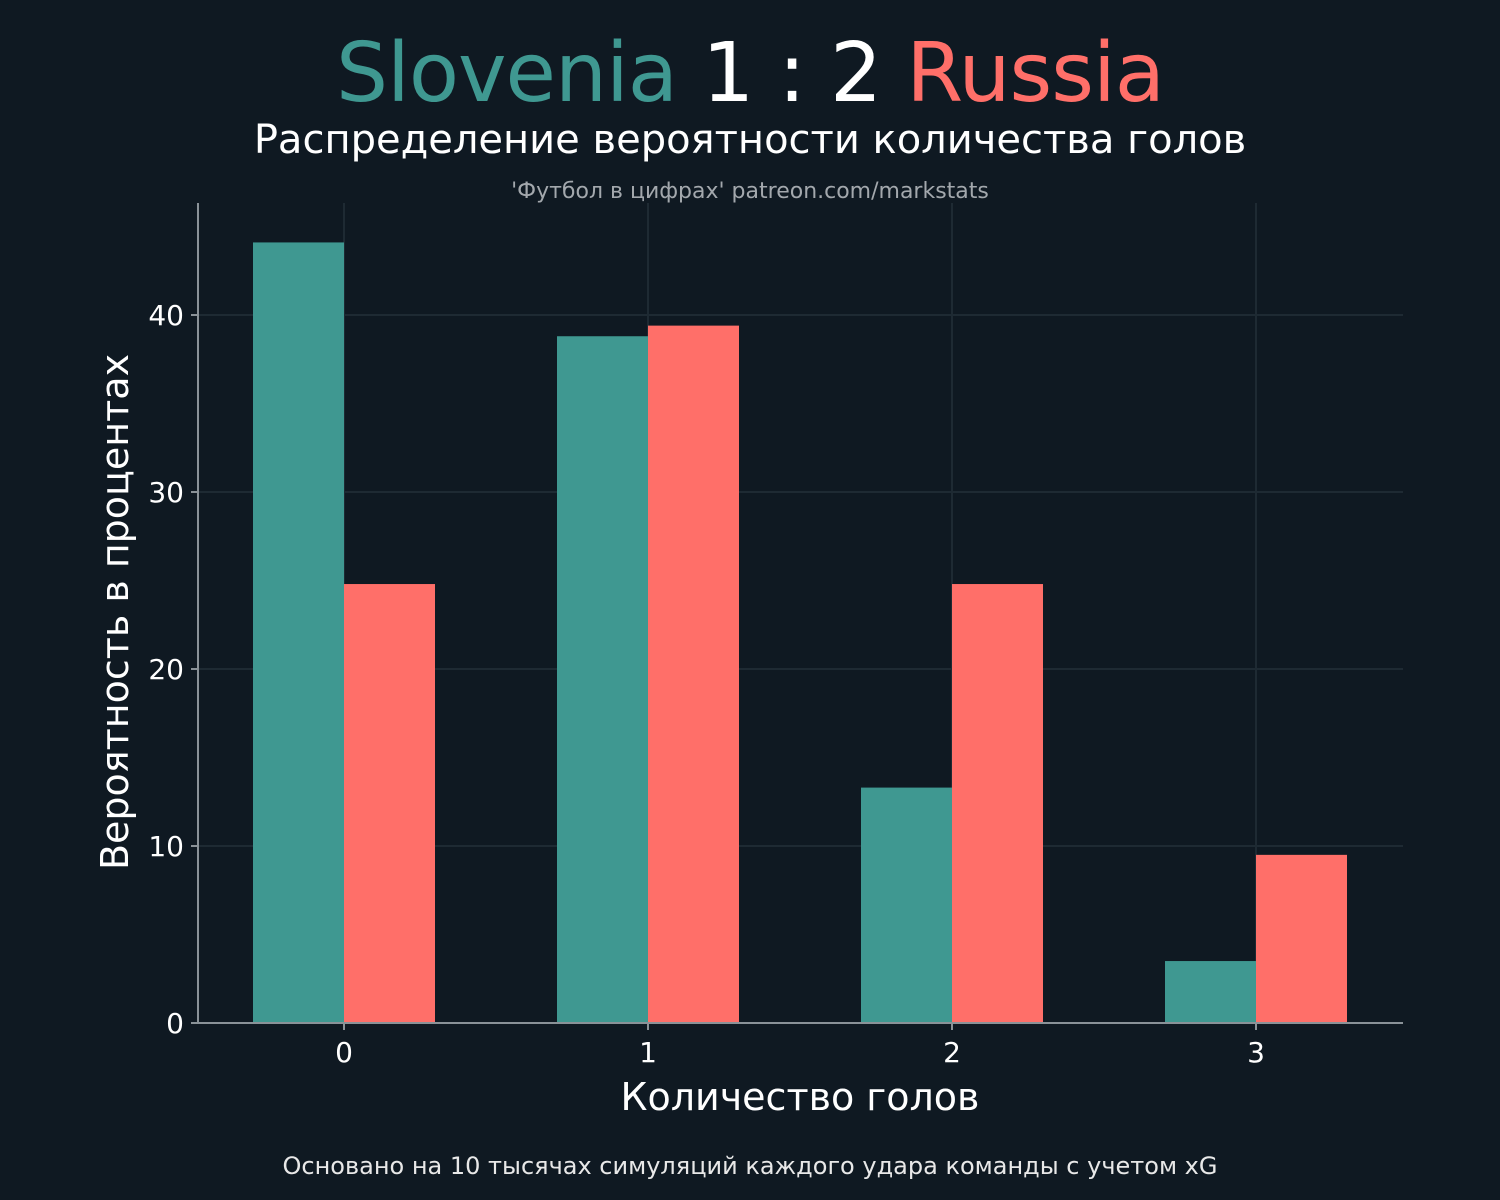 Image resolution: width=1500 pixels, height=1200 pixels. What do you see at coordinates (507, 73) in the screenshot?
I see `home-team-name: Slovenia` at bounding box center [507, 73].